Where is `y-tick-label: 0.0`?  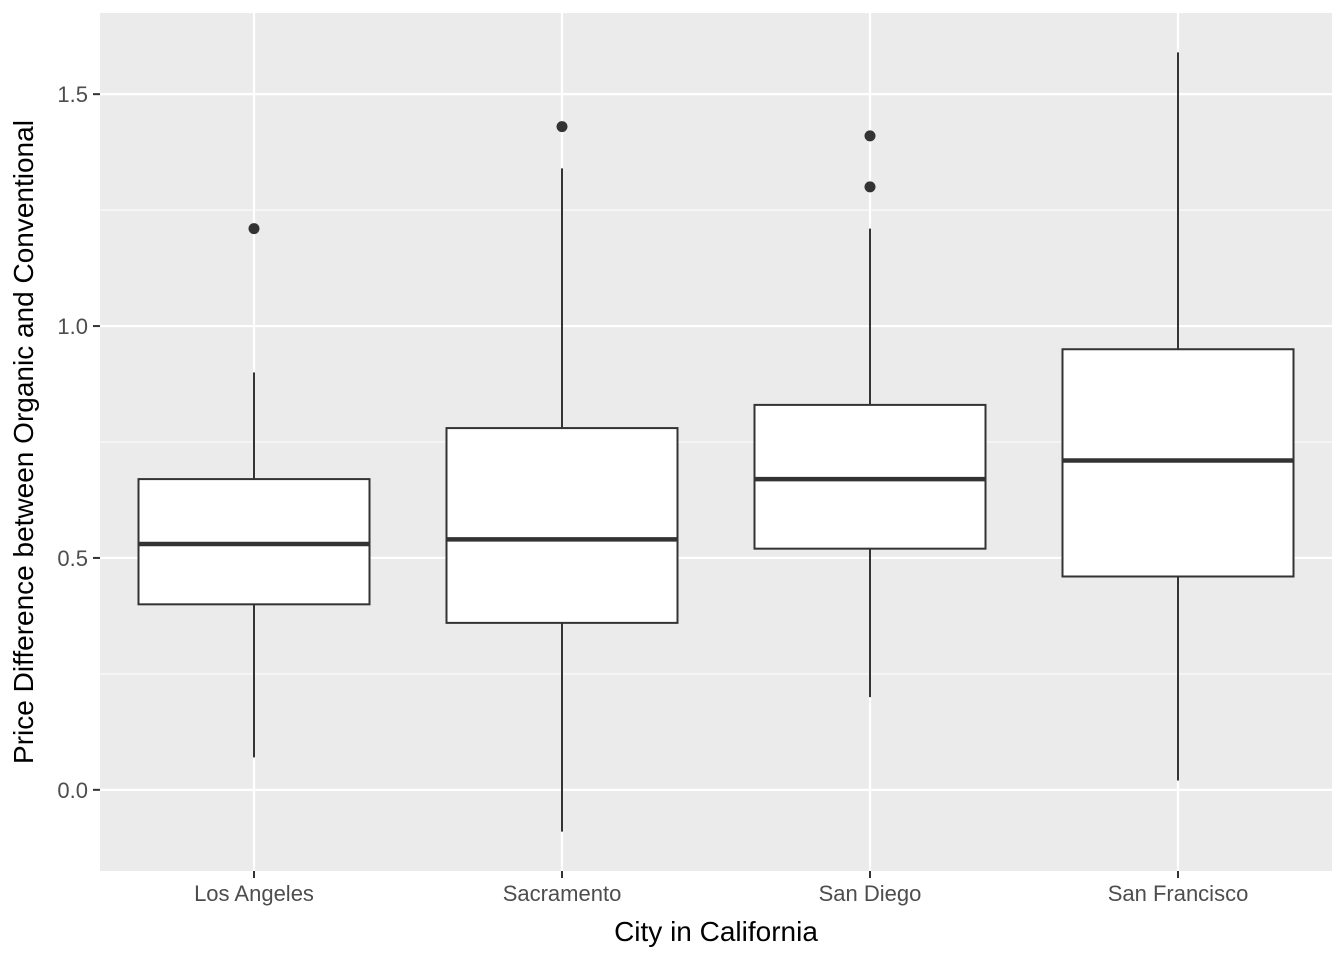 y-tick-label: 0.0 is located at coordinates (72, 790).